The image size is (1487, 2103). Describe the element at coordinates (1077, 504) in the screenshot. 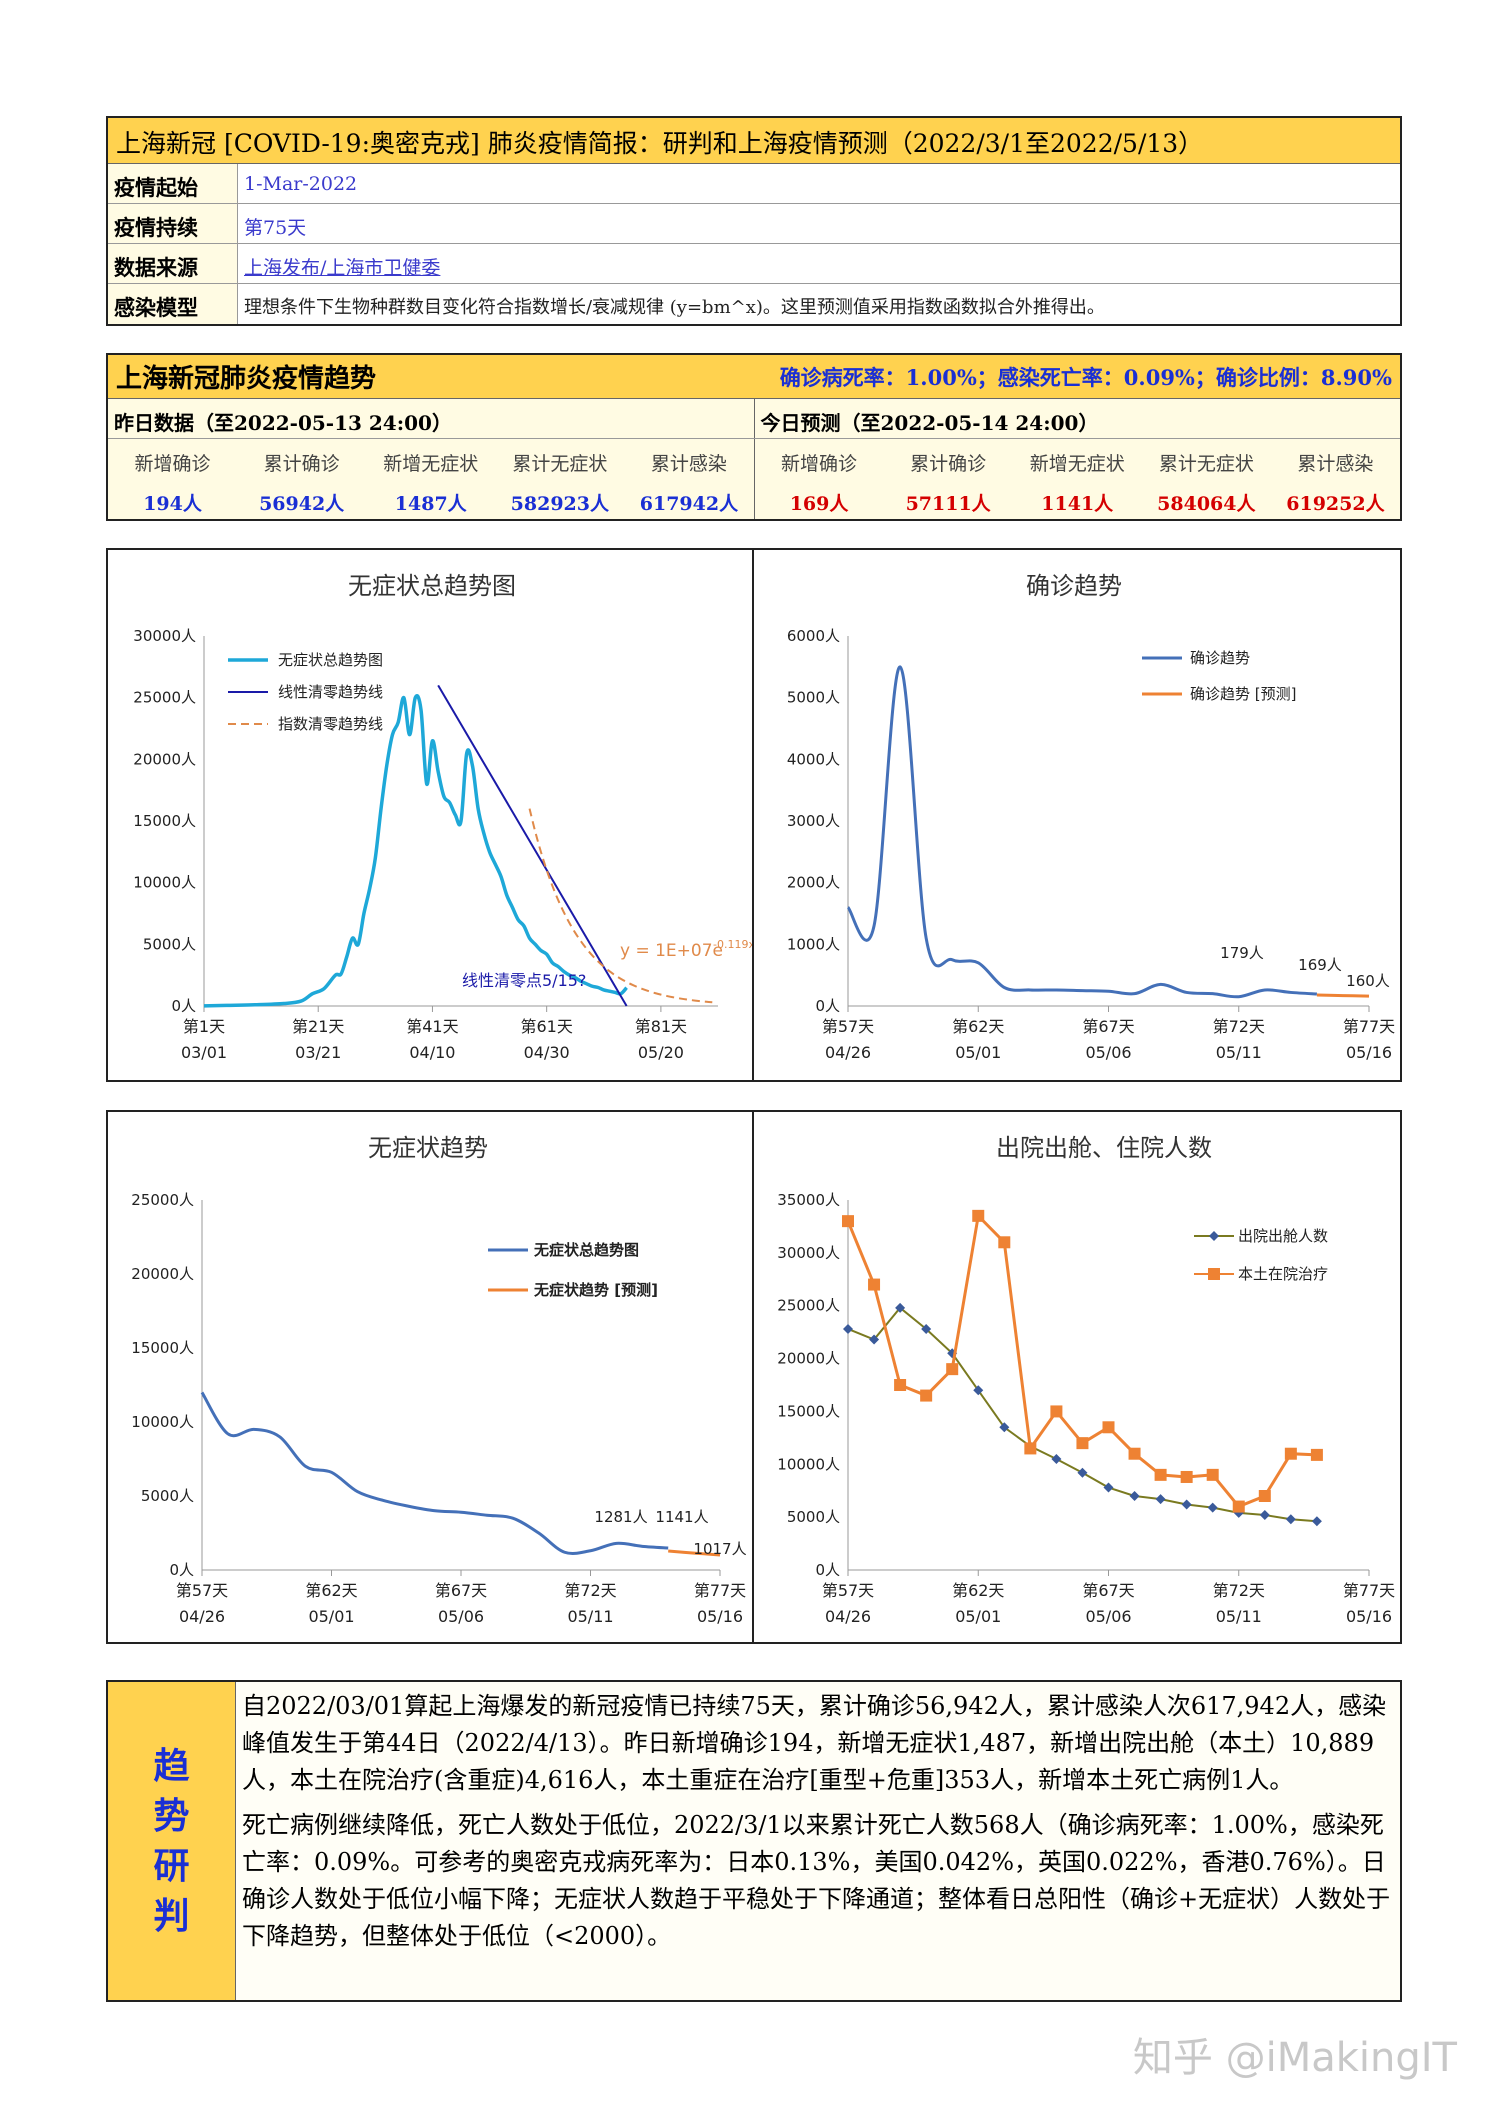

I see `stat-value: 1141人` at that location.